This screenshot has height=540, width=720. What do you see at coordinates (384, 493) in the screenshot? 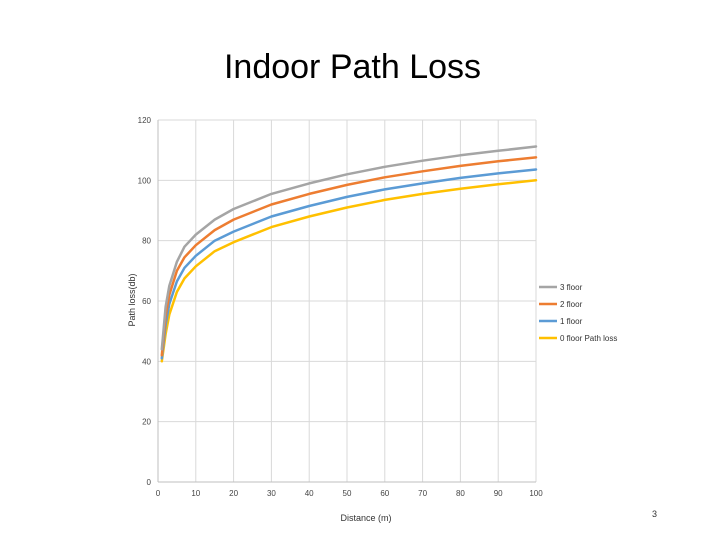
I see `x-tick-label: 60` at bounding box center [384, 493].